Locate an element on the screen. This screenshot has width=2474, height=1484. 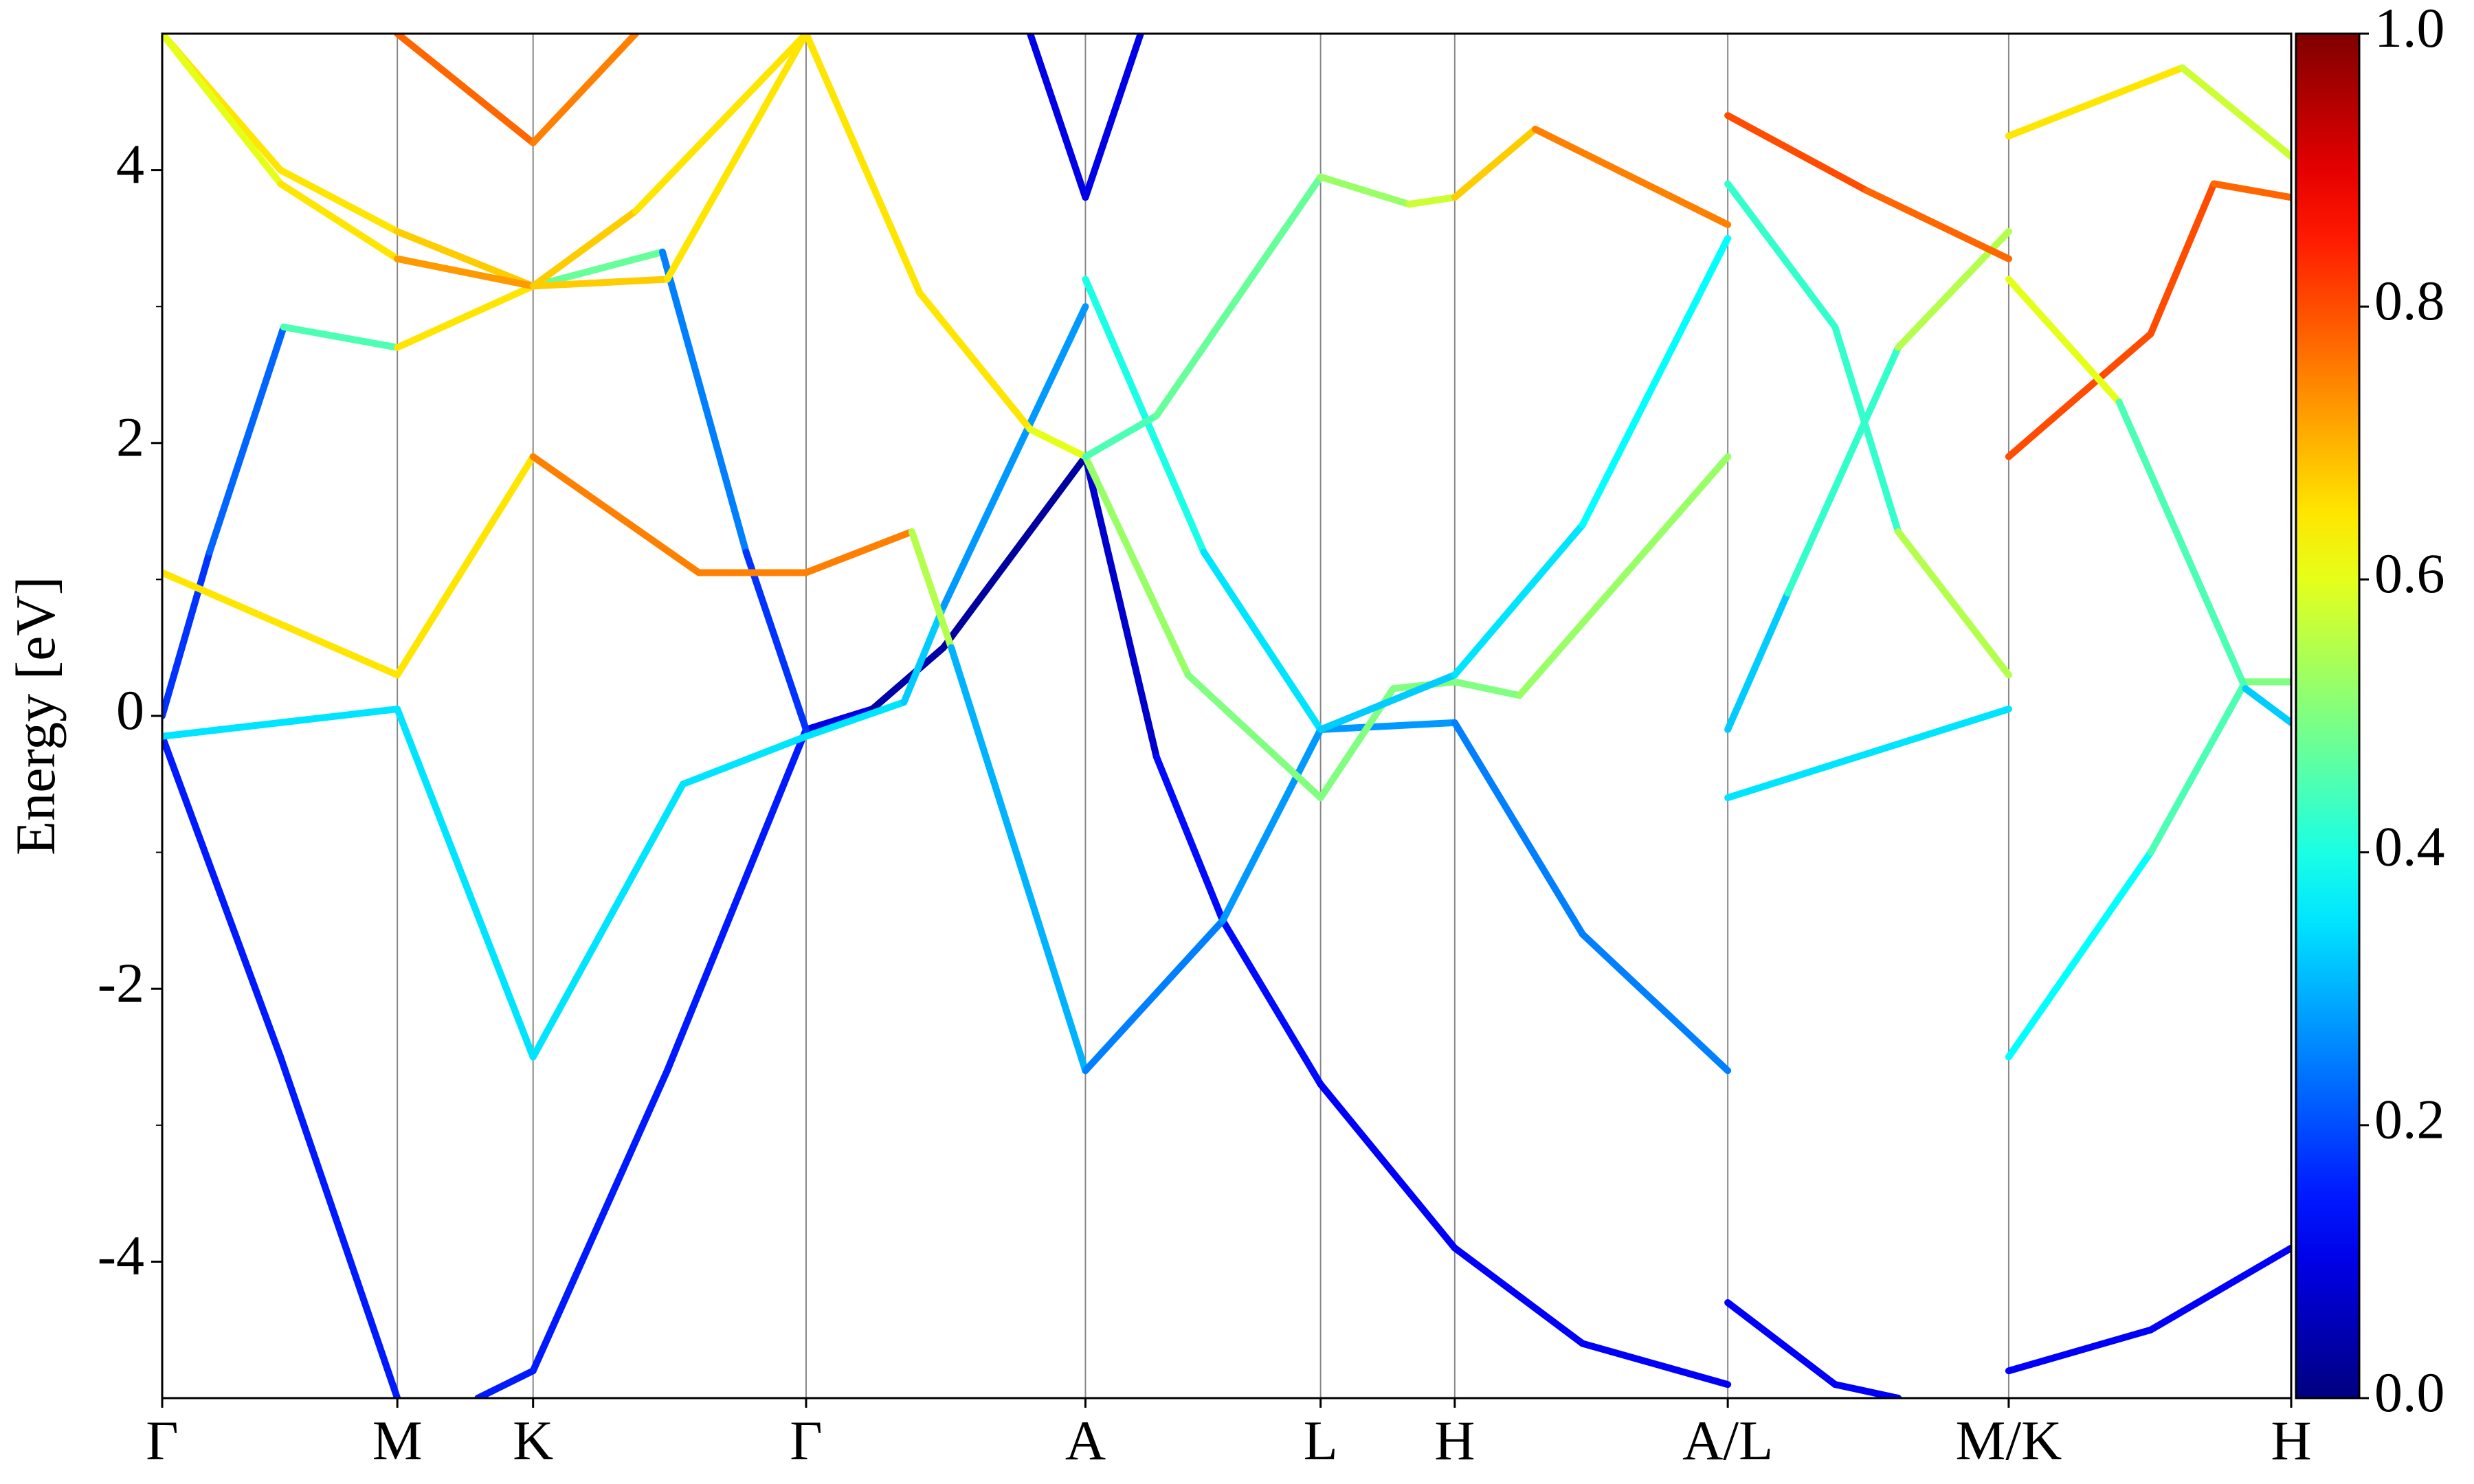
y-tick-label: 4 is located at coordinates (130, 164).